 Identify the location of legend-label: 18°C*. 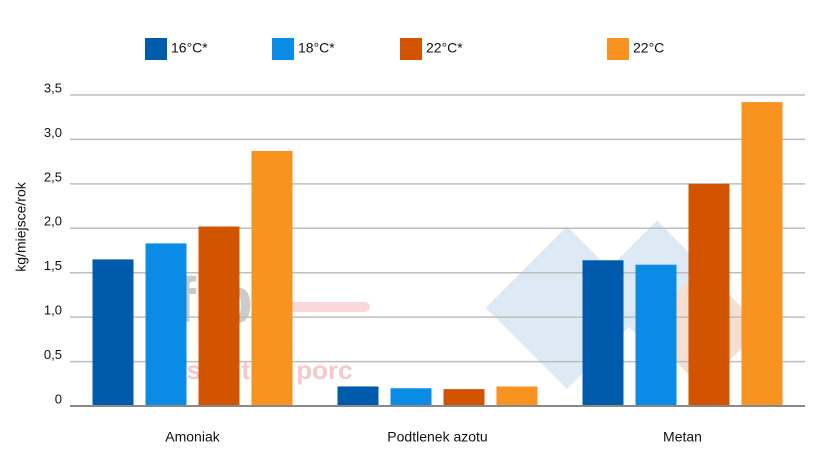
(316, 48).